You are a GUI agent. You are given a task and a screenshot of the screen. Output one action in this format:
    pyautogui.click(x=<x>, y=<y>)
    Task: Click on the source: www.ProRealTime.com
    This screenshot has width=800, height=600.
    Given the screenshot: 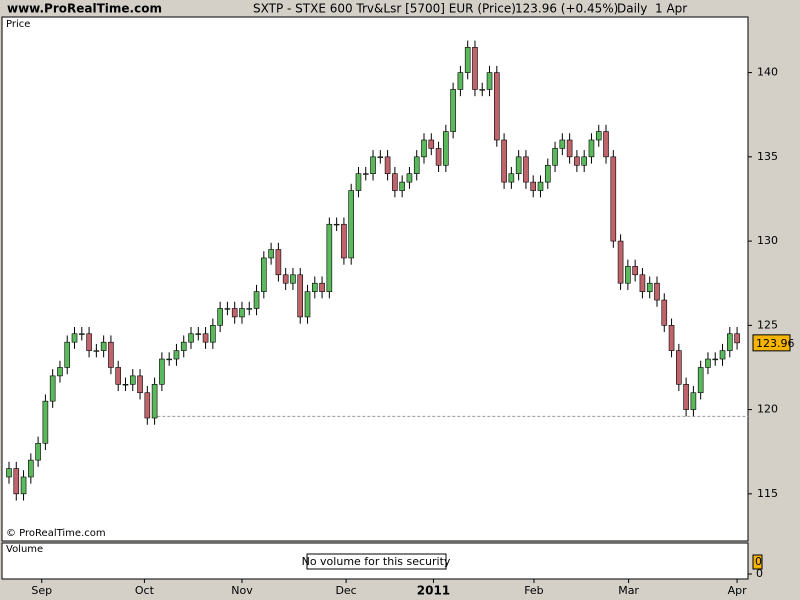 What is the action you would take?
    pyautogui.click(x=84, y=9)
    